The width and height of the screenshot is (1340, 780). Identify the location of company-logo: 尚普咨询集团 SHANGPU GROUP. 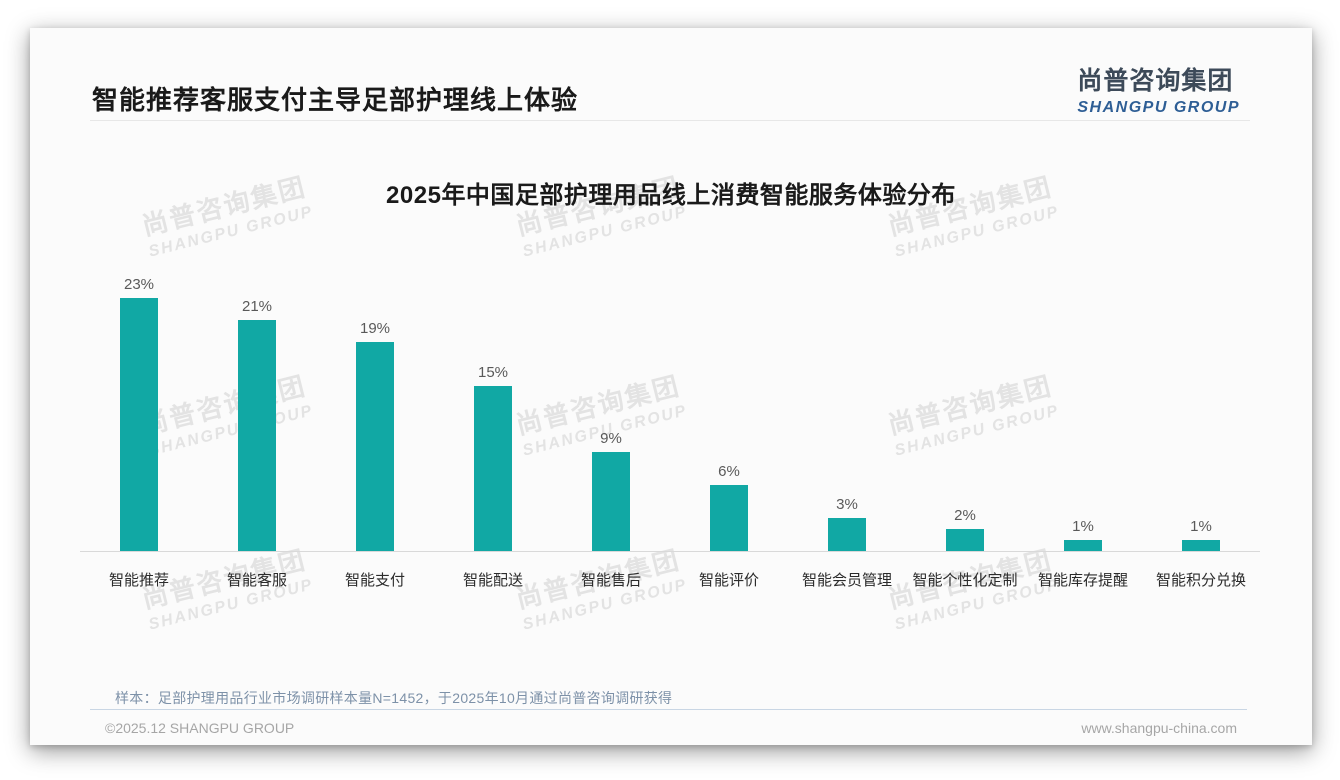
(1158, 89).